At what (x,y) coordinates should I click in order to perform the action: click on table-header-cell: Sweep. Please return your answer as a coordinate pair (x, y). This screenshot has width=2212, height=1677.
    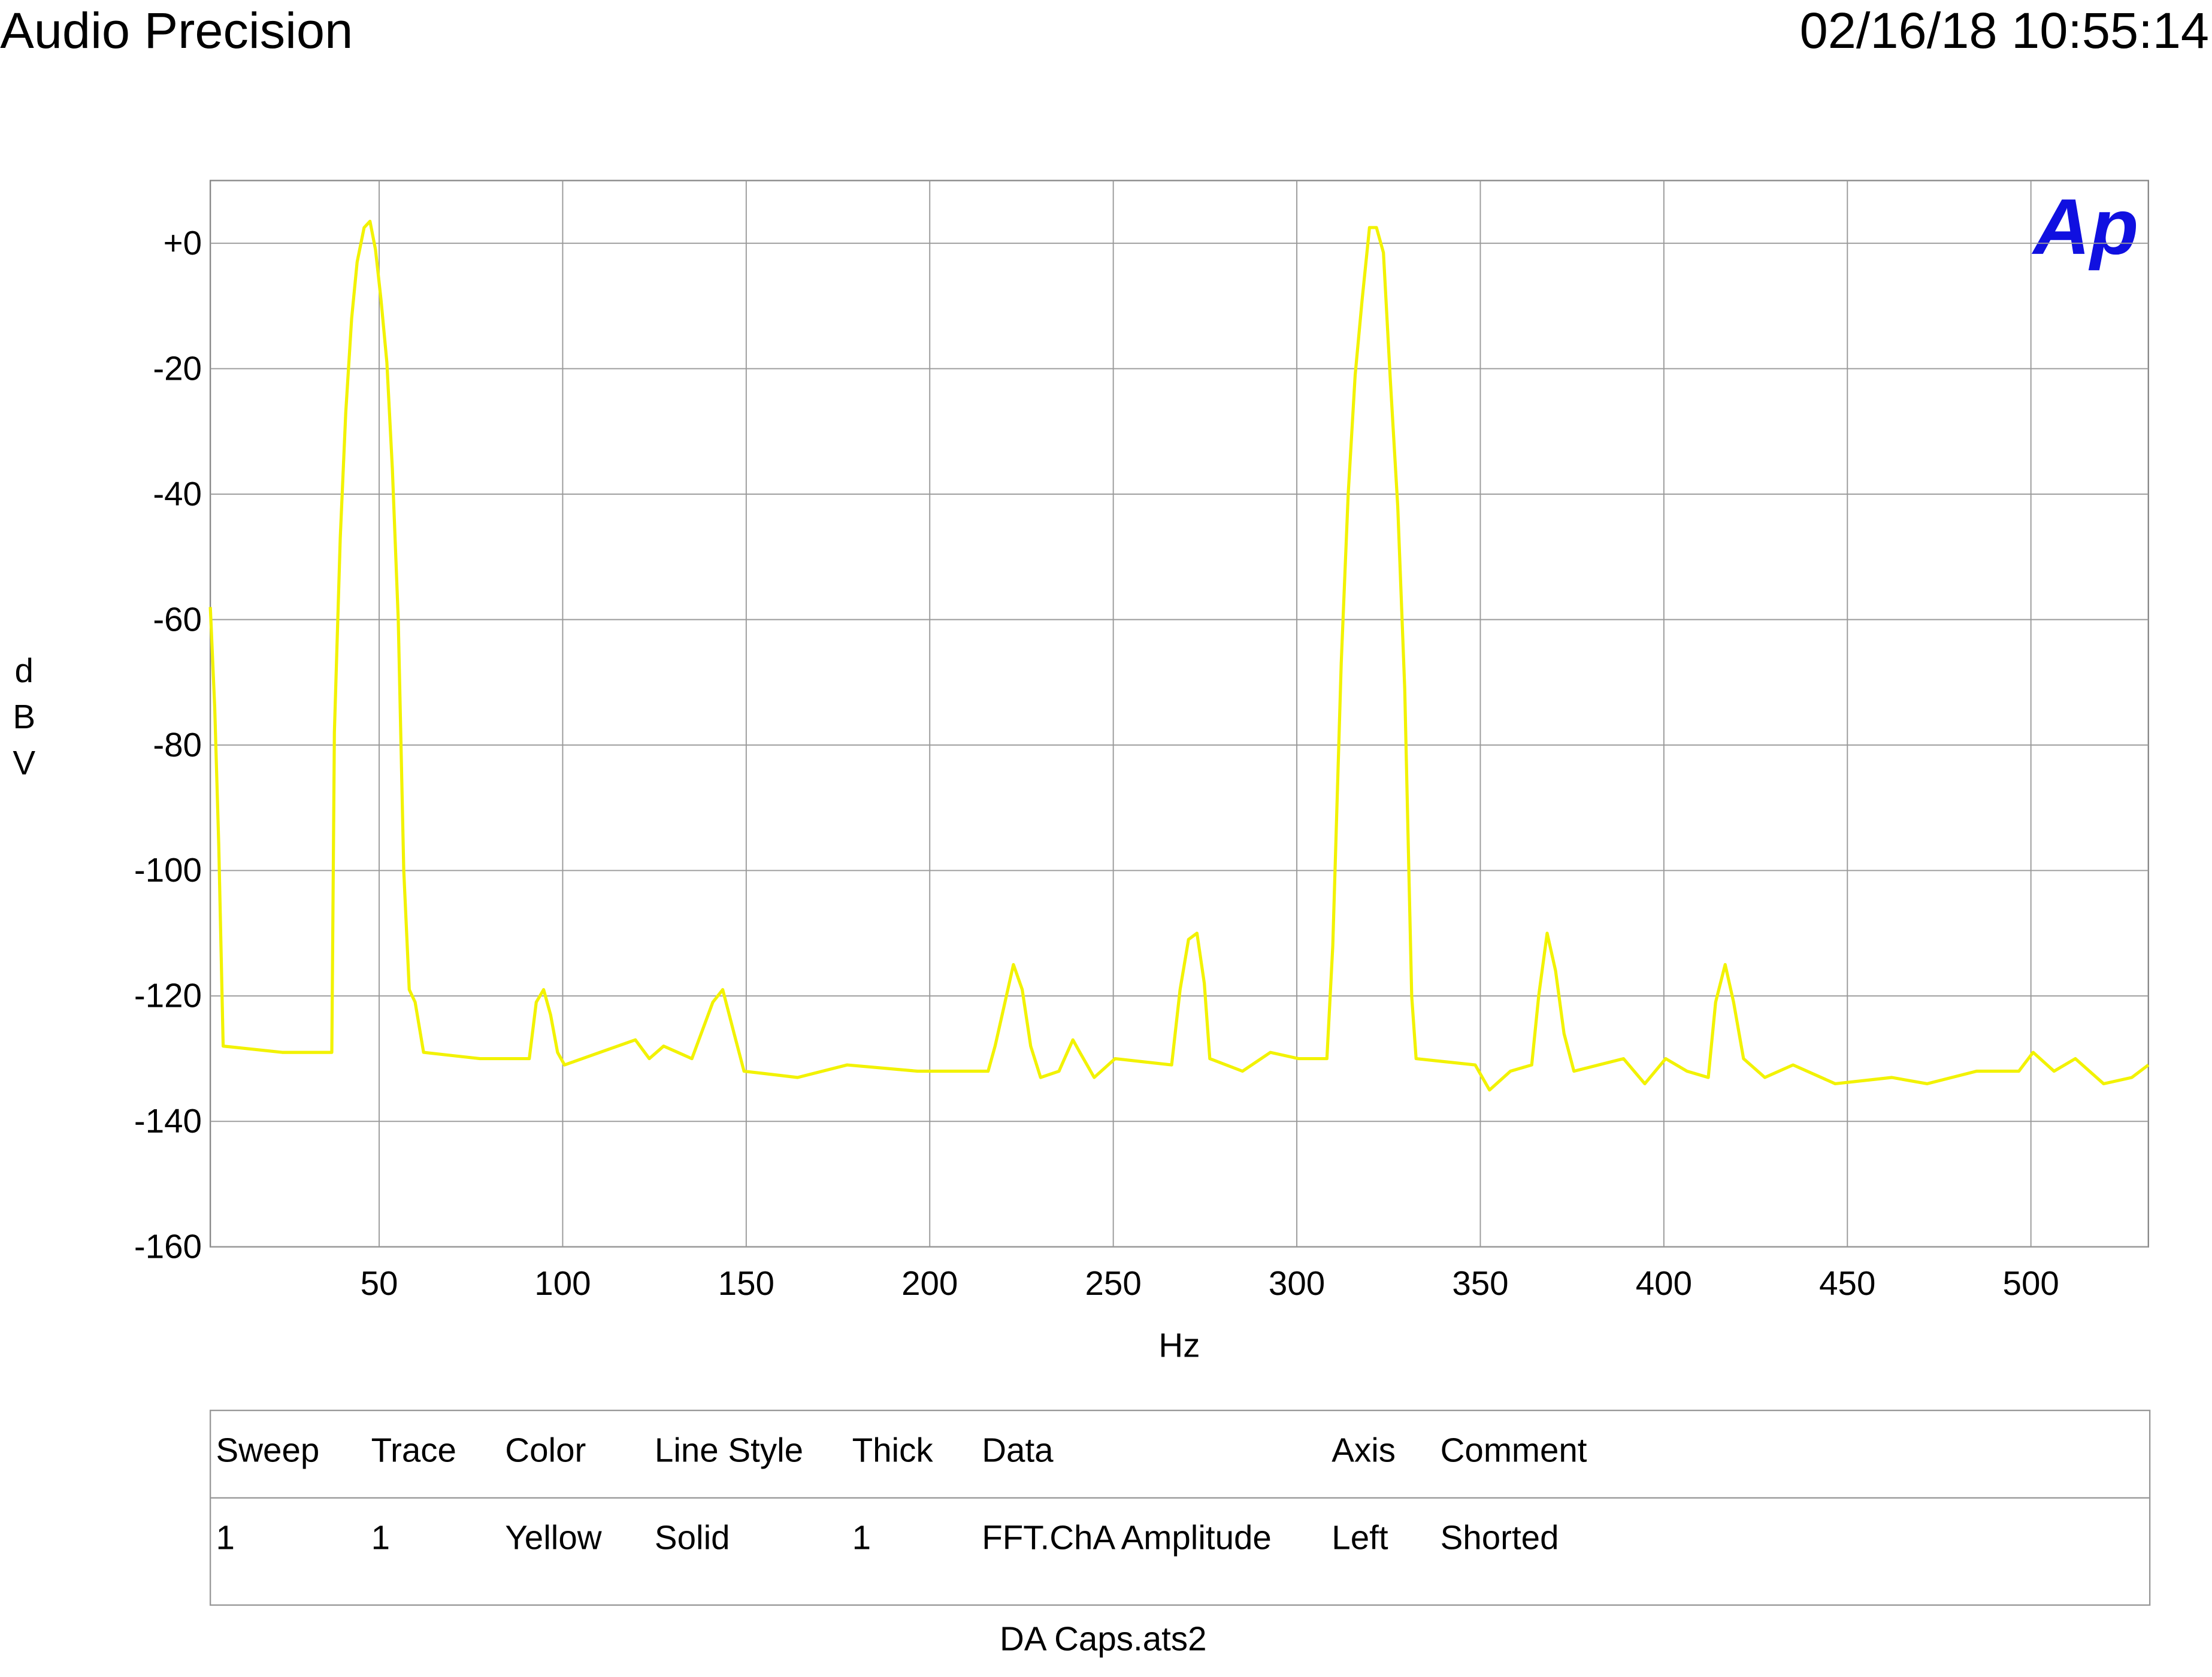
    Looking at the image, I should click on (268, 1450).